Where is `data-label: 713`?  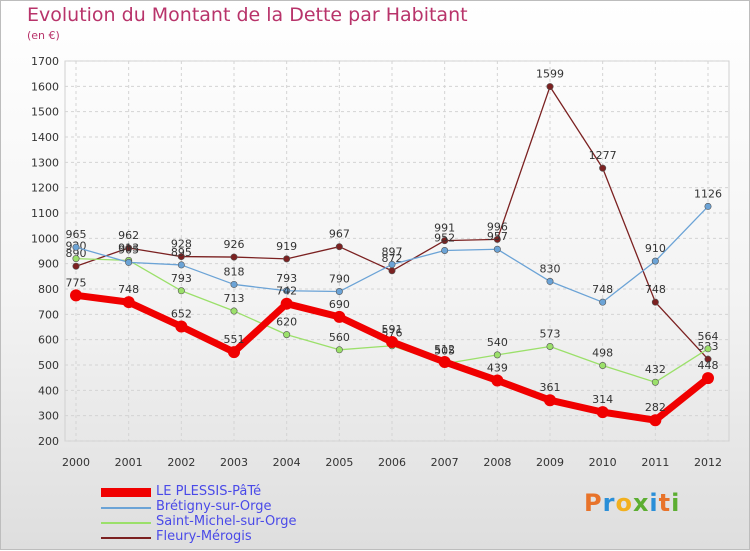
data-label: 713 is located at coordinates (234, 298).